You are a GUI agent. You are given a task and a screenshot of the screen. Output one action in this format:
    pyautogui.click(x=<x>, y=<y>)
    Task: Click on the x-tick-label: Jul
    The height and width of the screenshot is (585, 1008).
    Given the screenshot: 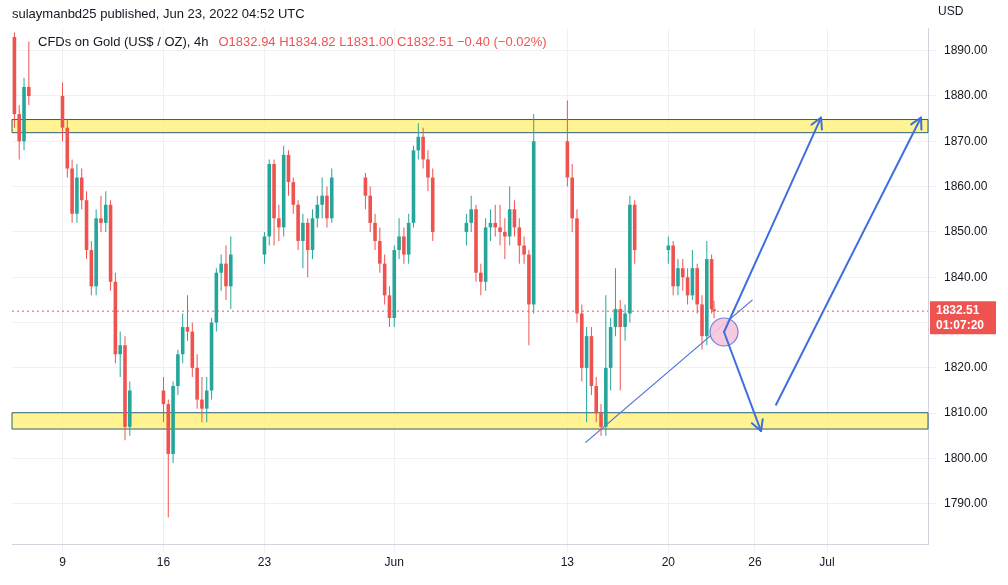 What is the action you would take?
    pyautogui.click(x=827, y=562)
    